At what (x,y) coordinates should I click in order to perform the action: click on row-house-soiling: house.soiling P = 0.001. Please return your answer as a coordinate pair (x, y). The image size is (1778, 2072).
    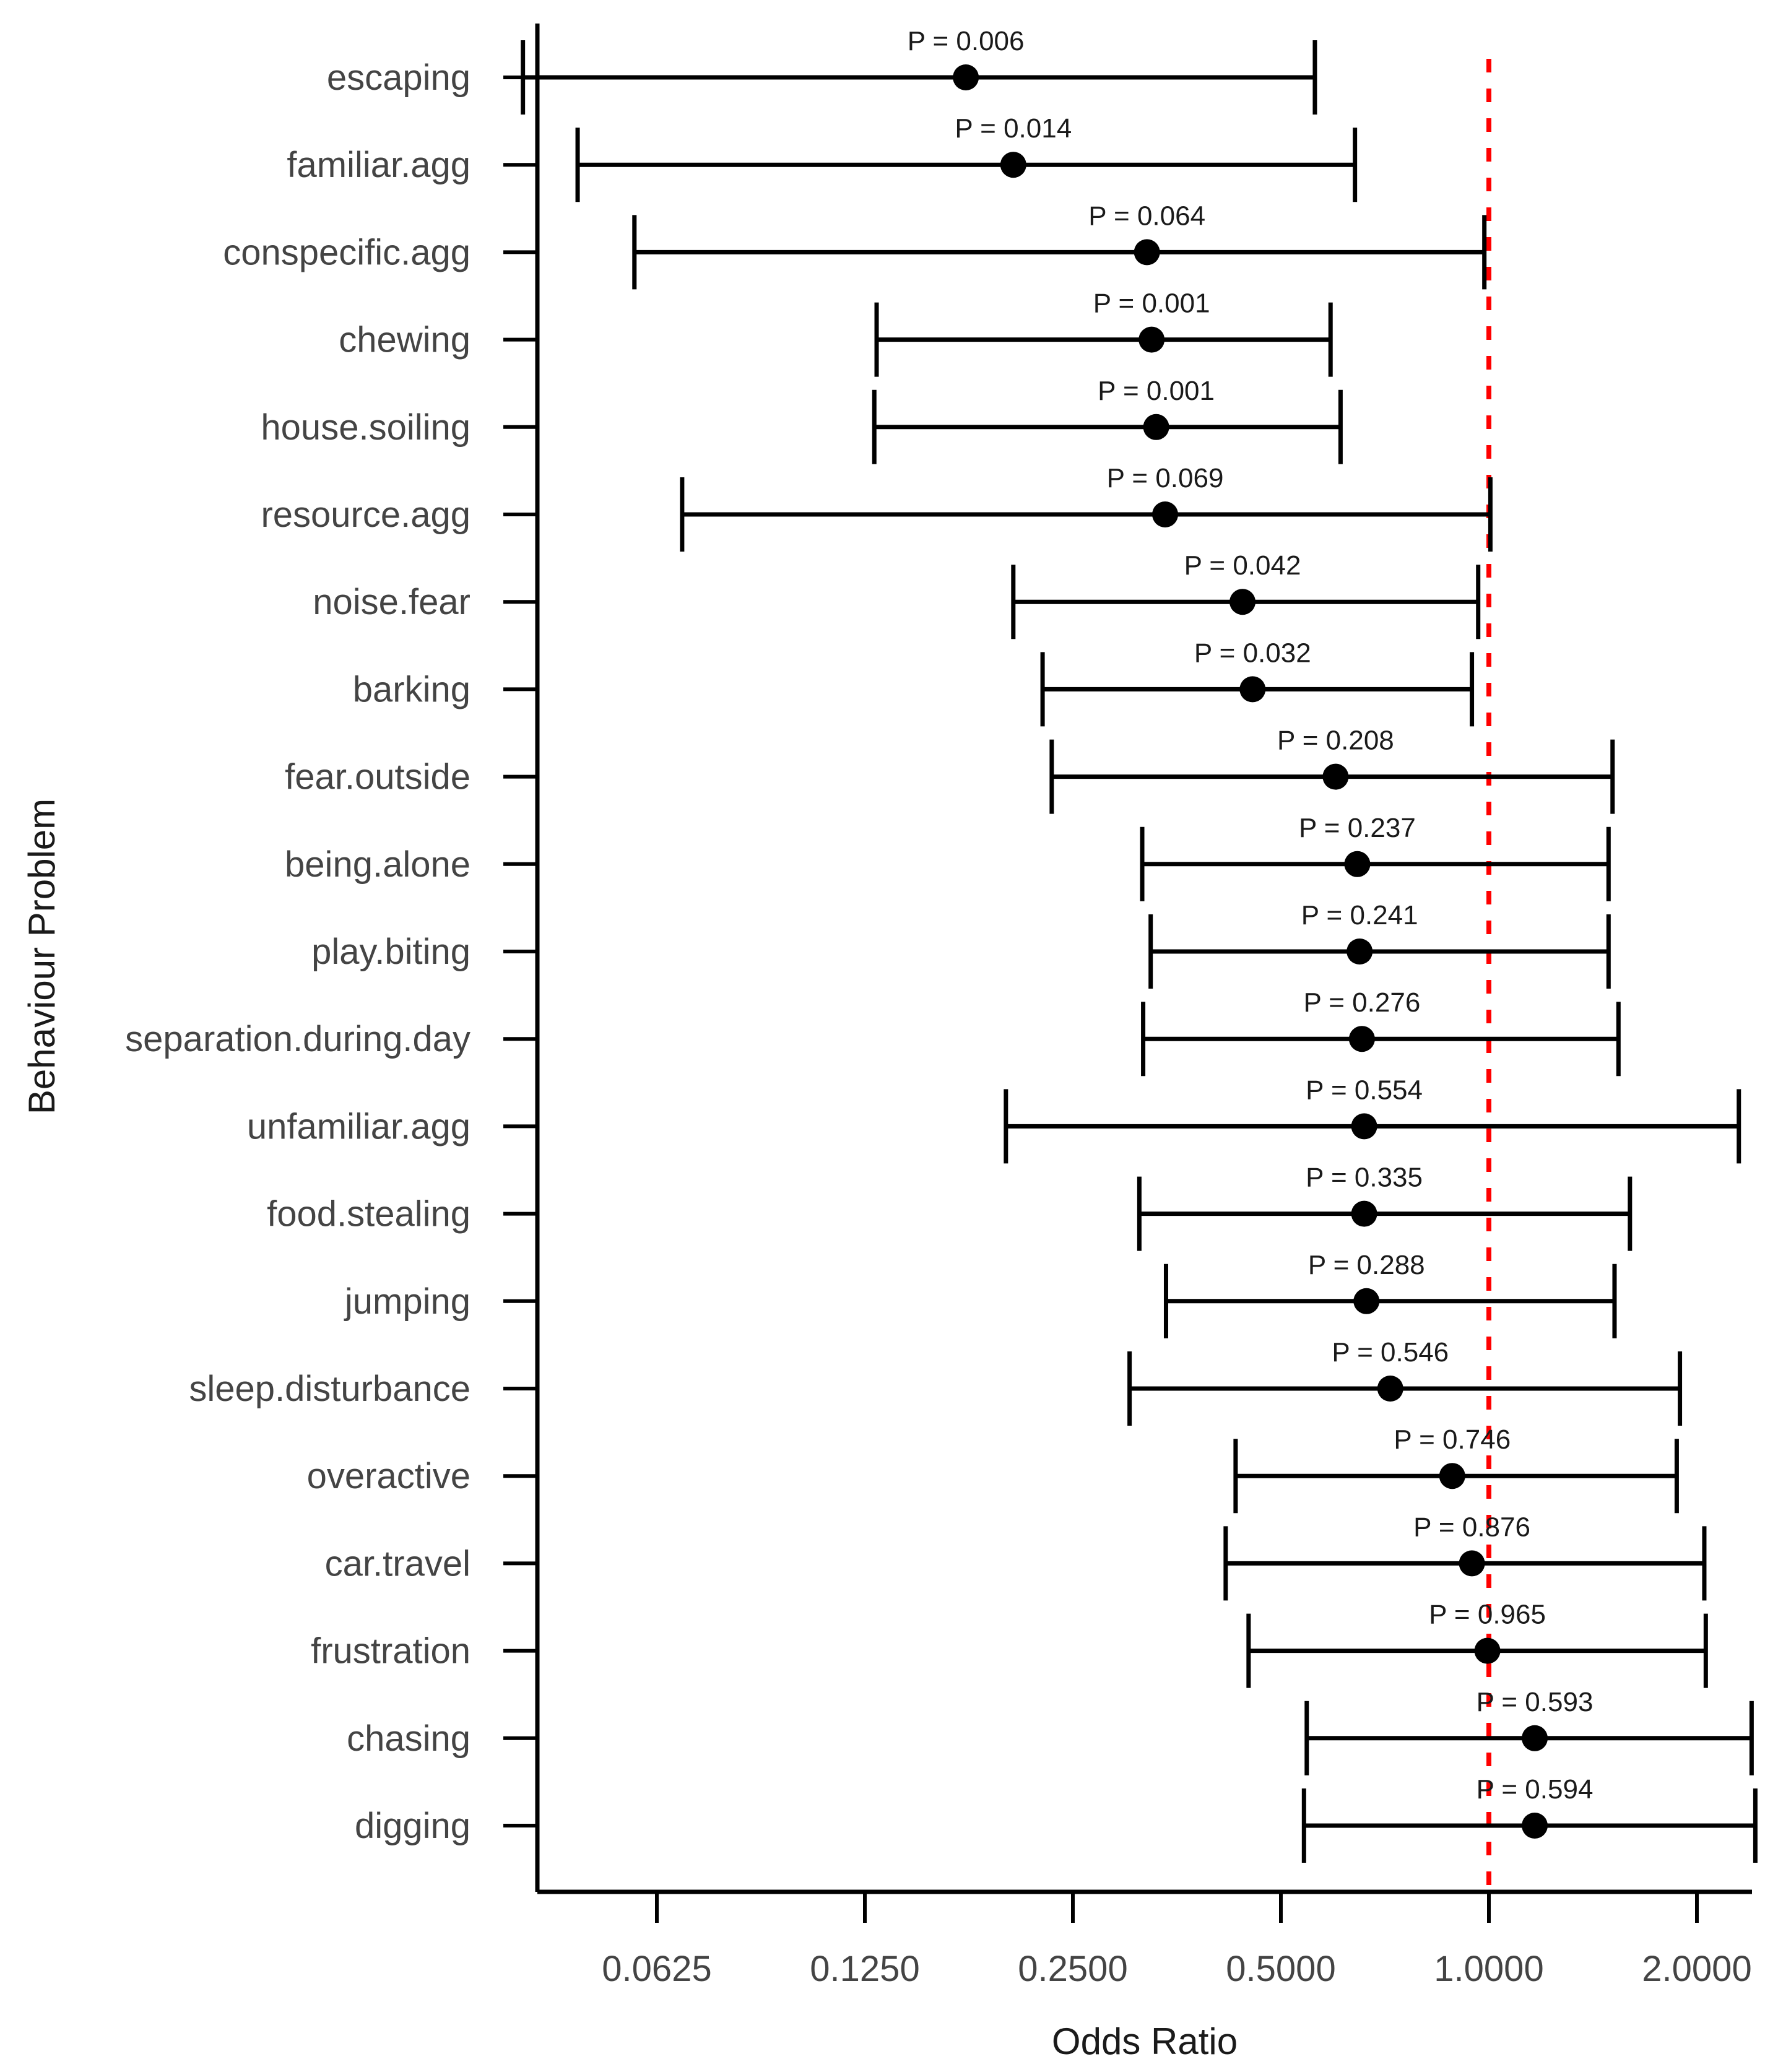
    Looking at the image, I should click on (802, 420).